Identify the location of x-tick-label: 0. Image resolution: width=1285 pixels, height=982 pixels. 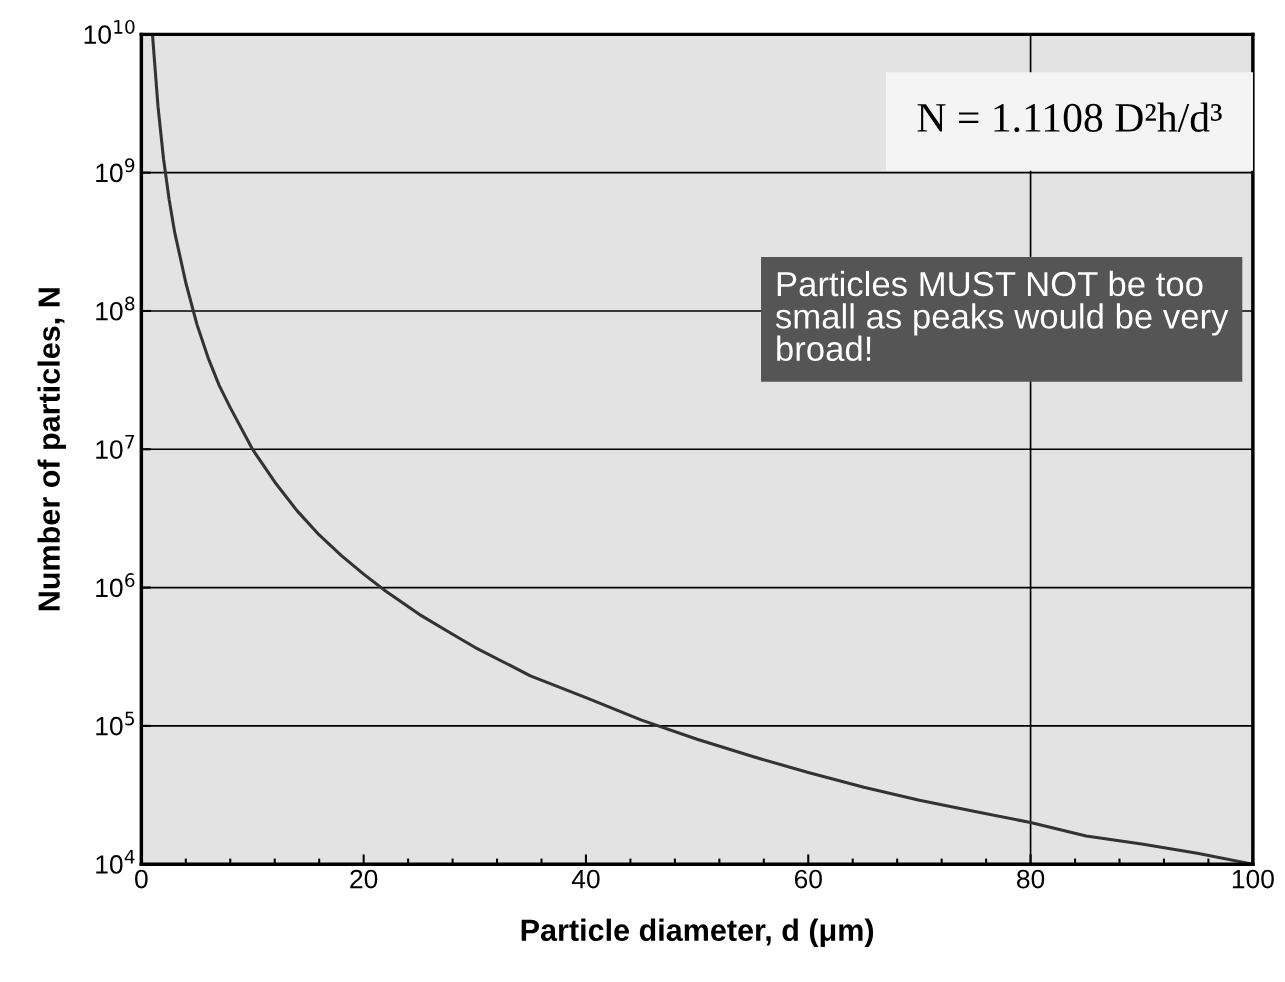
(141, 879).